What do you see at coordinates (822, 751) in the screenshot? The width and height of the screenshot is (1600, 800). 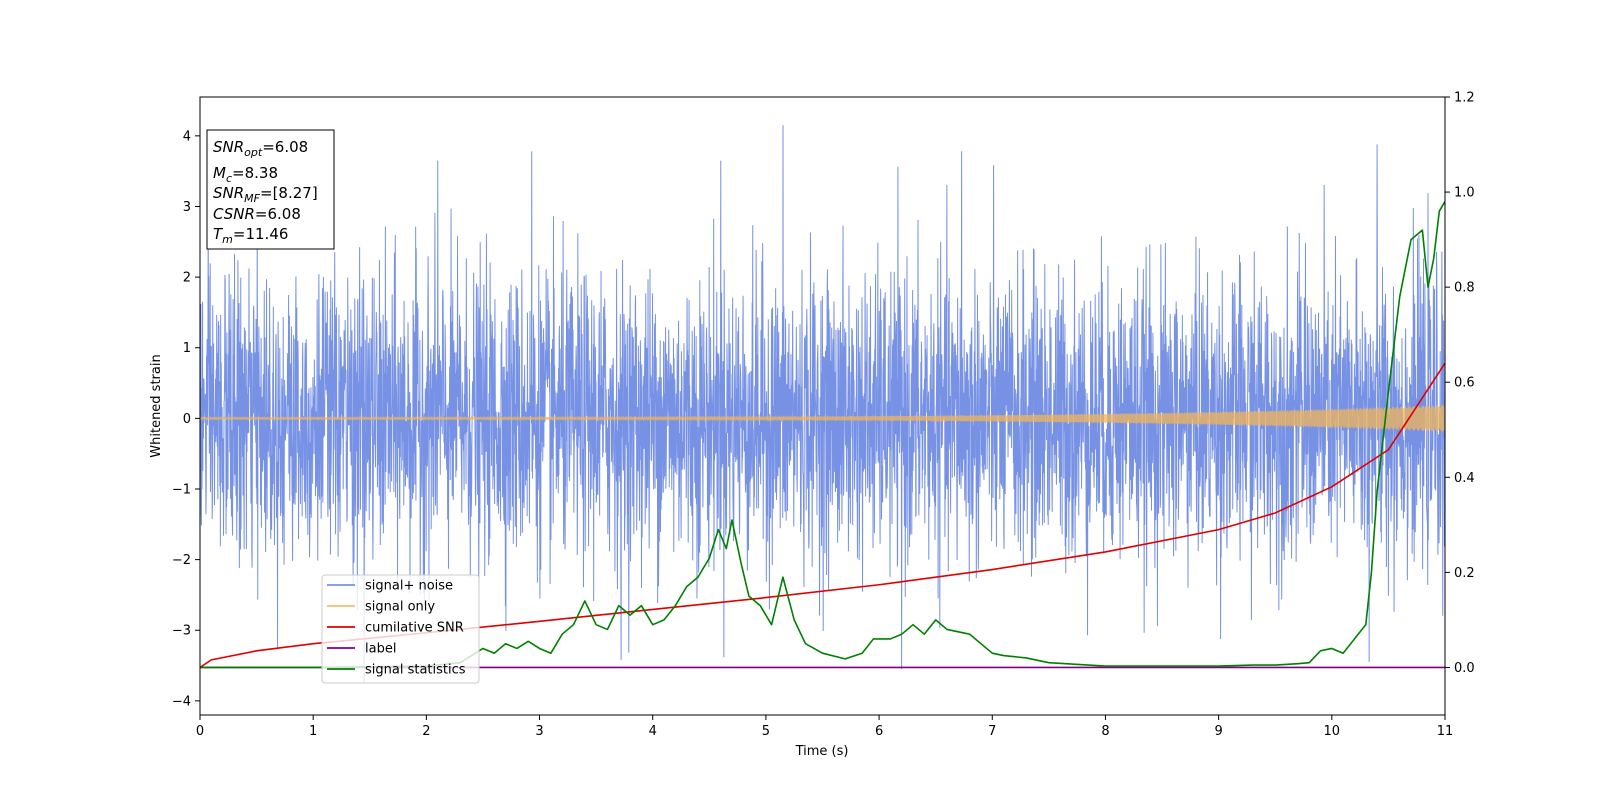 I see `x-axis-label: Time (s)` at bounding box center [822, 751].